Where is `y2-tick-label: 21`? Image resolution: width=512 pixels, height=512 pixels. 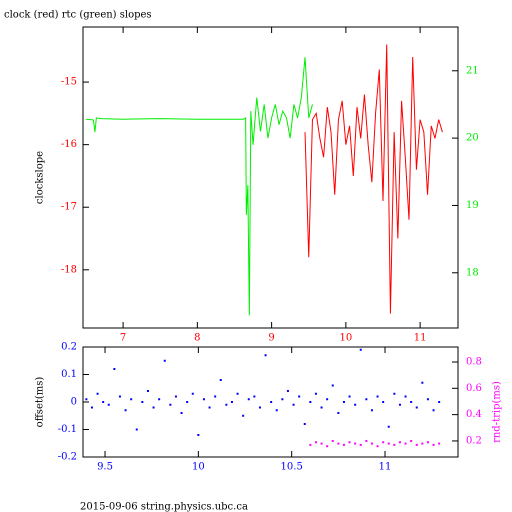 y2-tick-label: 21 is located at coordinates (472, 70).